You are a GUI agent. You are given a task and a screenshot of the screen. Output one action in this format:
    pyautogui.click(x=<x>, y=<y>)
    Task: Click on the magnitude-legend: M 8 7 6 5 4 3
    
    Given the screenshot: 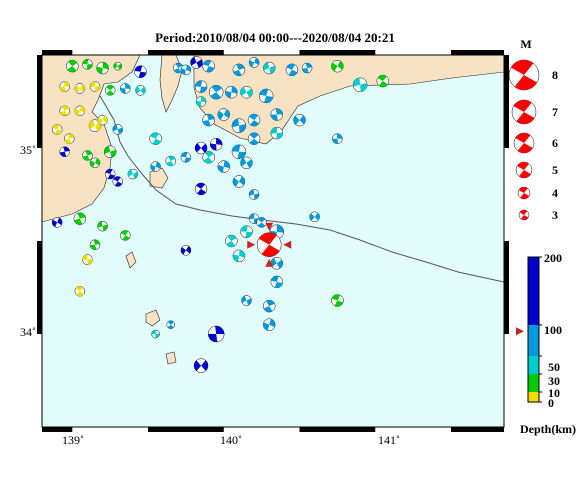 What is the action you would take?
    pyautogui.click(x=533, y=129)
    